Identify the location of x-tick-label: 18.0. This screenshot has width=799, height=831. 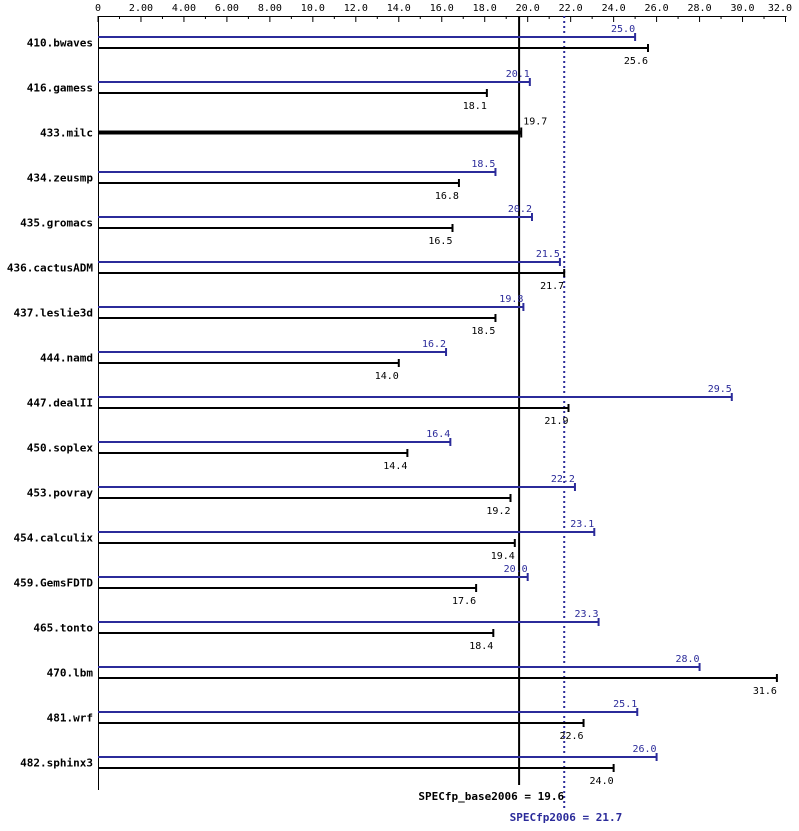
(485, 8).